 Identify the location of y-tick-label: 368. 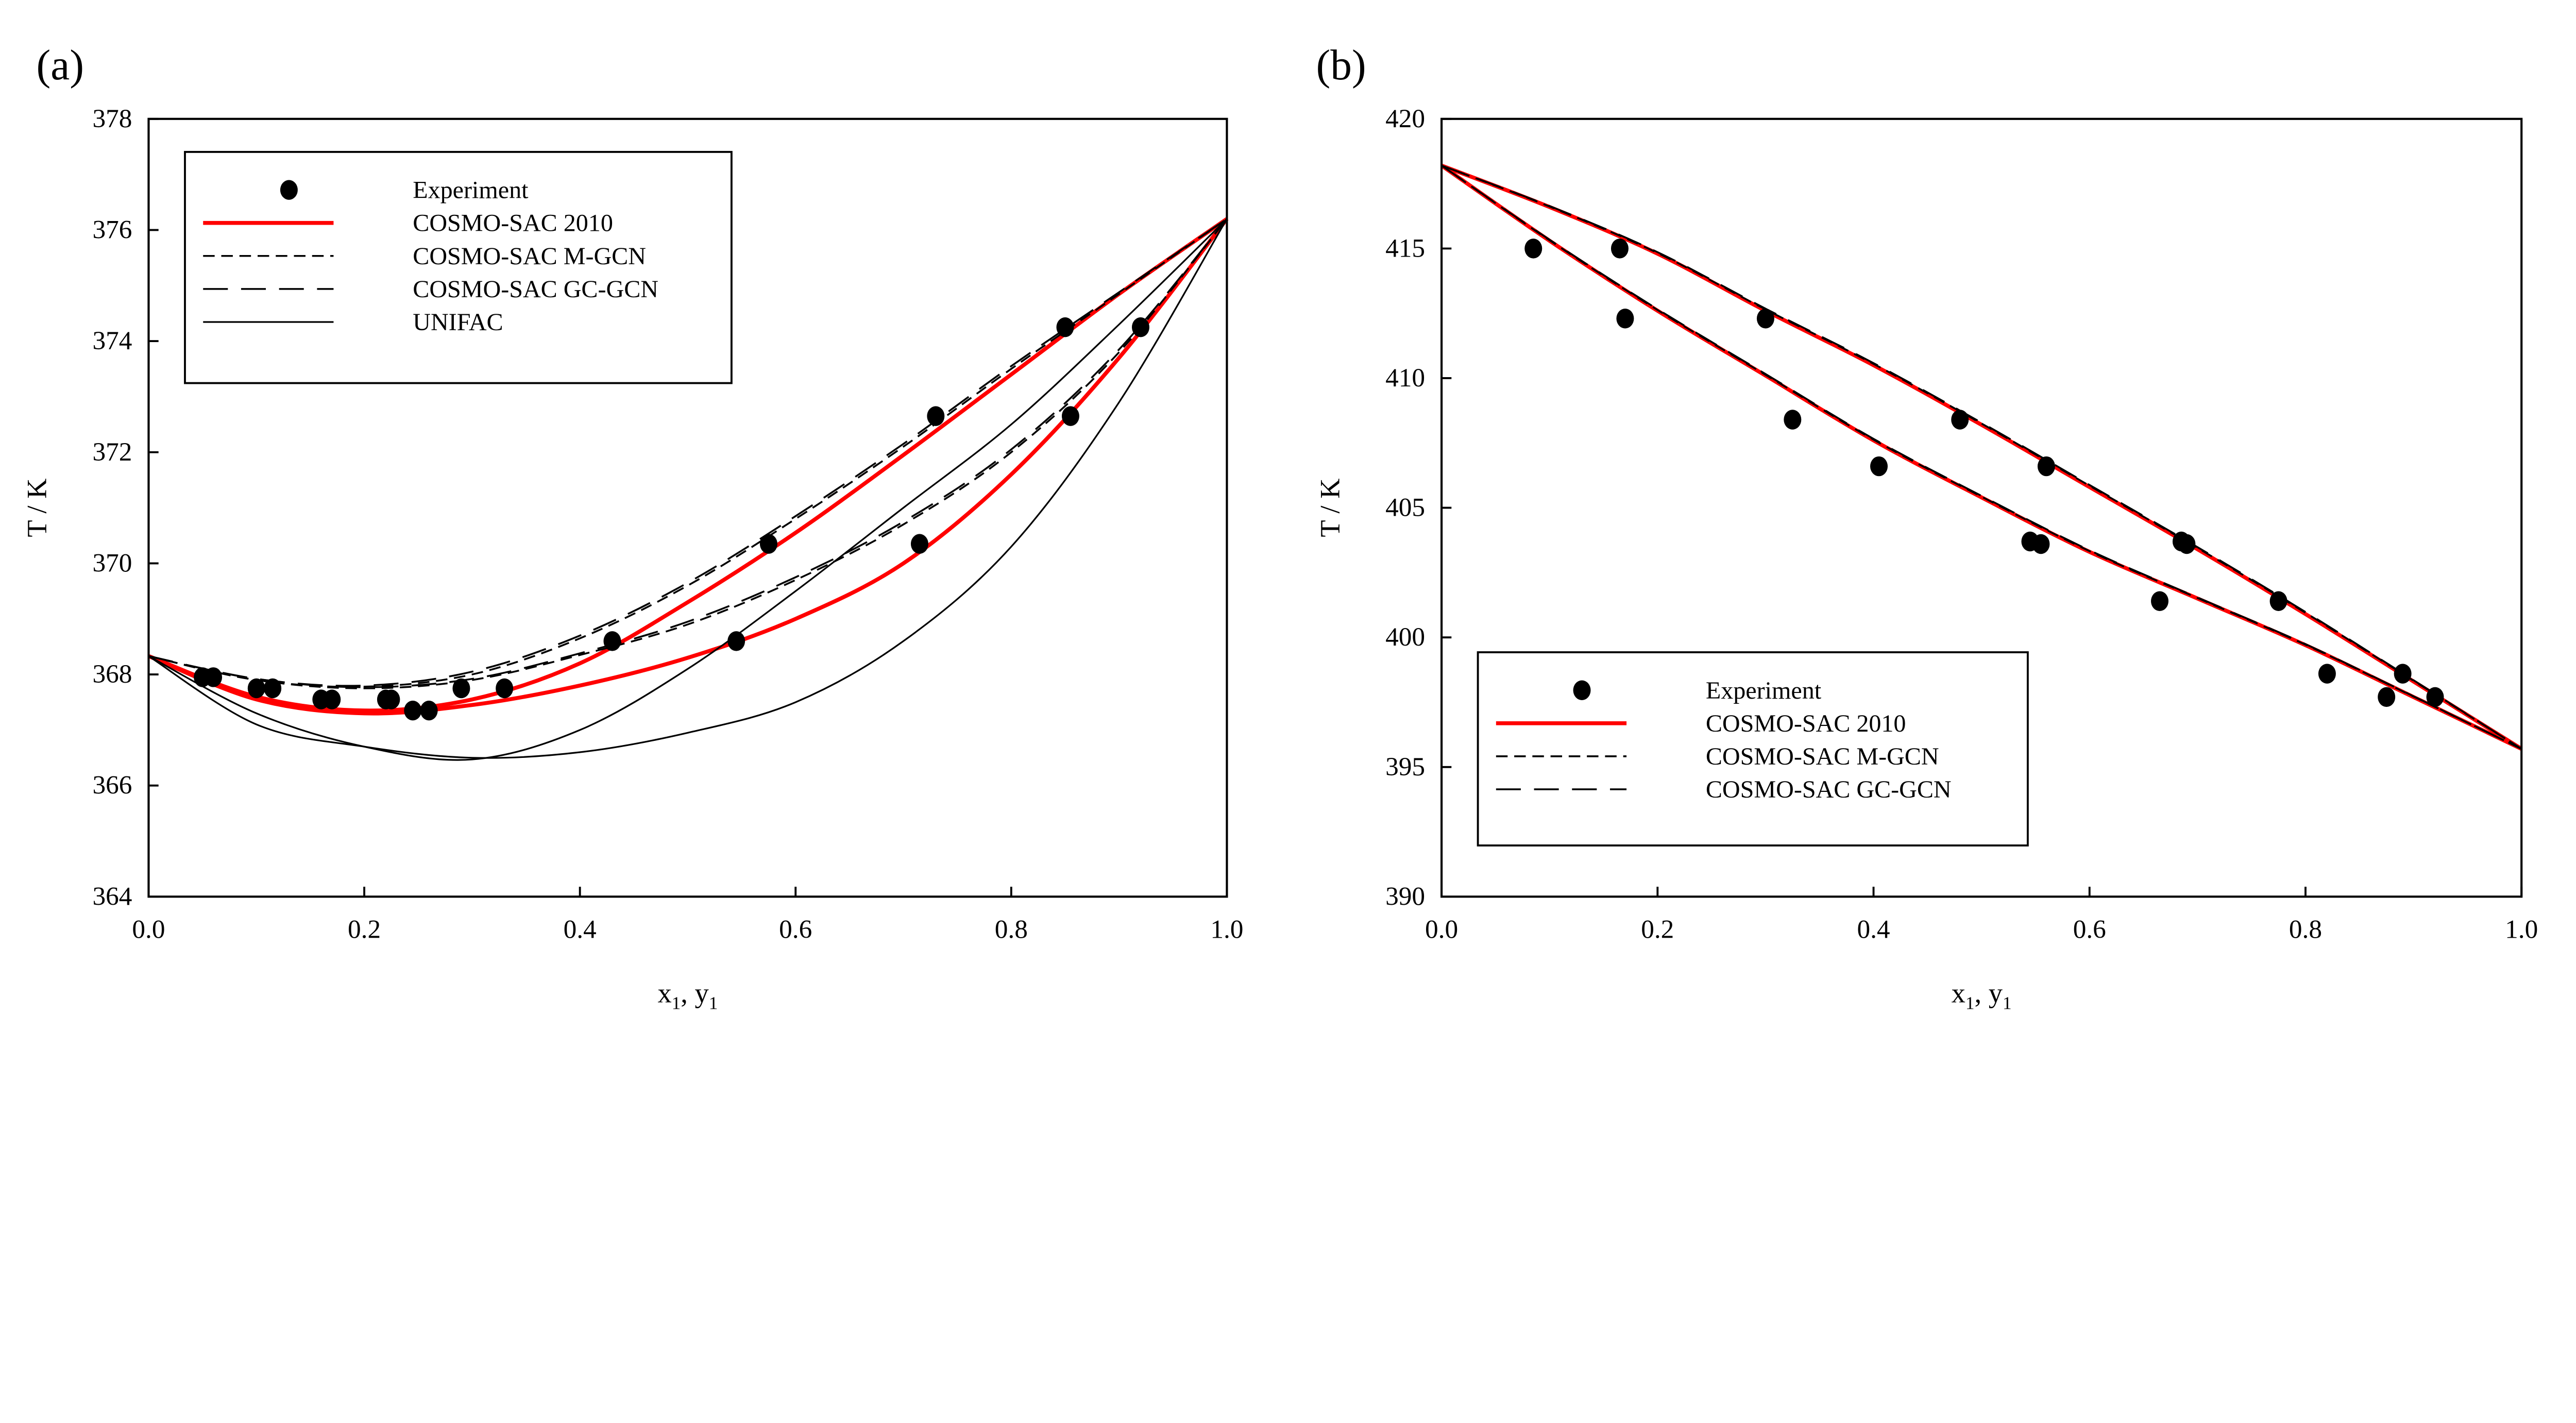
(112, 674).